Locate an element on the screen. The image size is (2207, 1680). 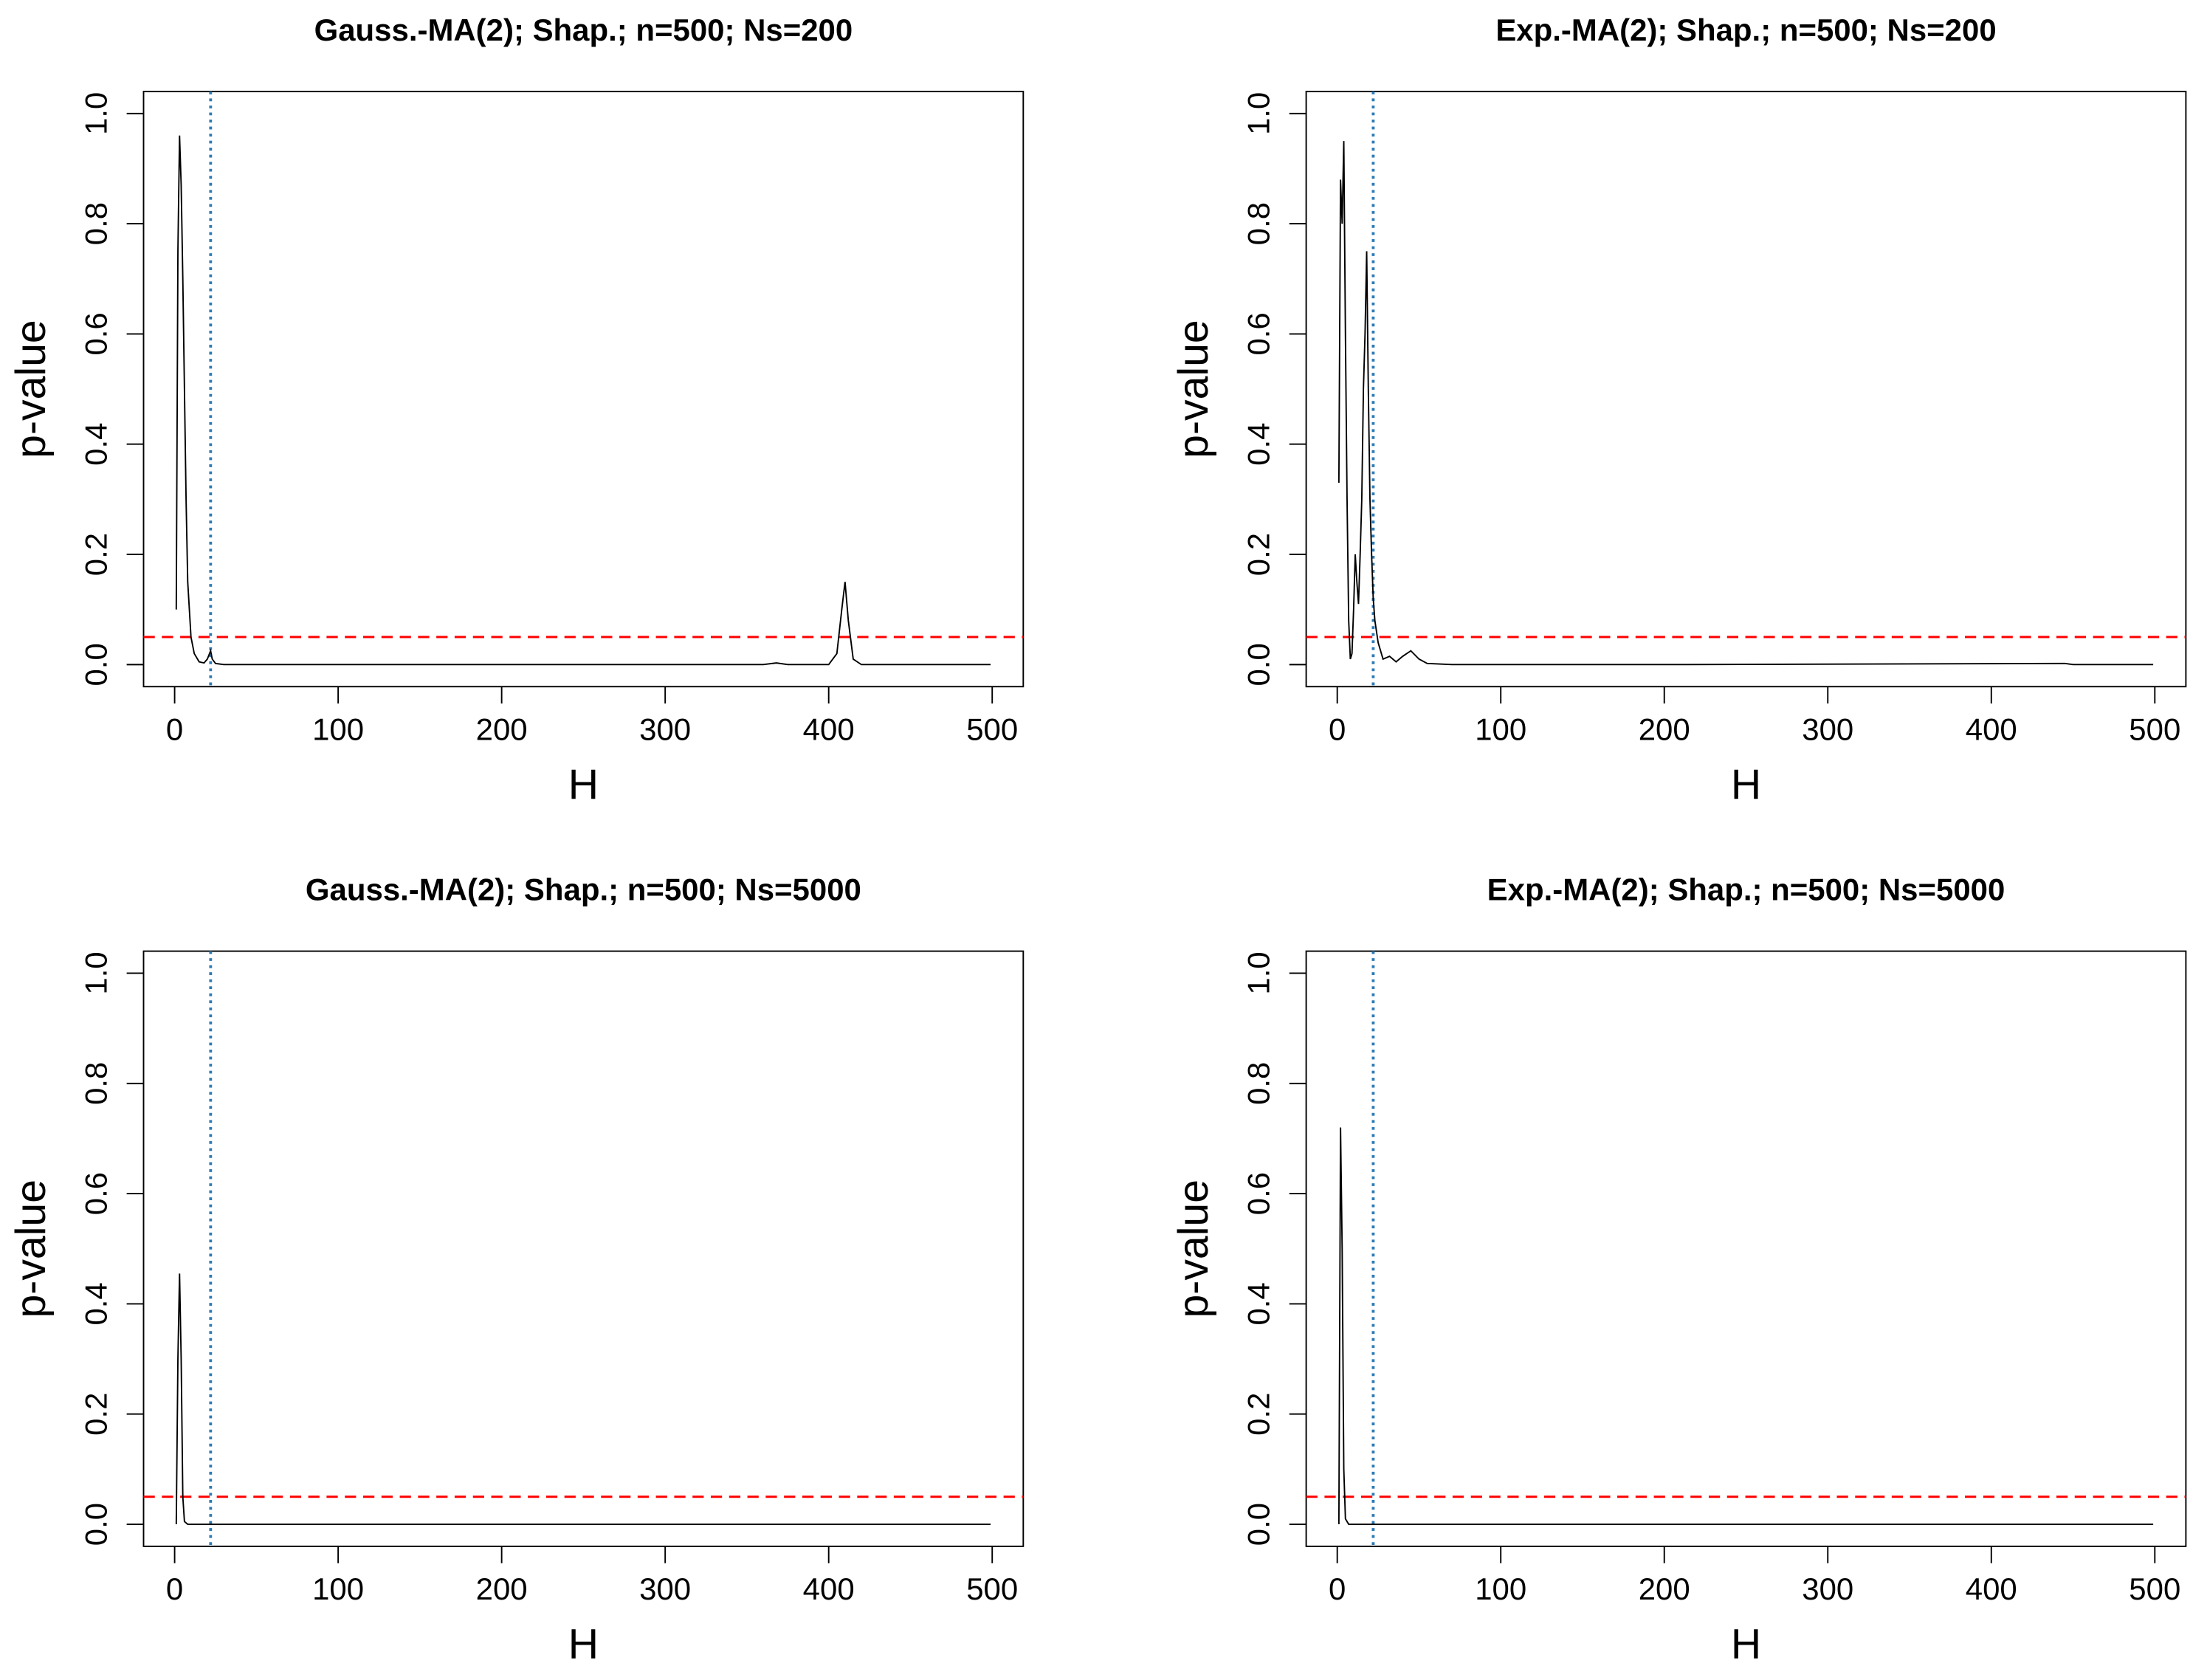
chart-title: Gauss.-MA(2); Shap.; n=500; Ns=200 is located at coordinates (583, 30).